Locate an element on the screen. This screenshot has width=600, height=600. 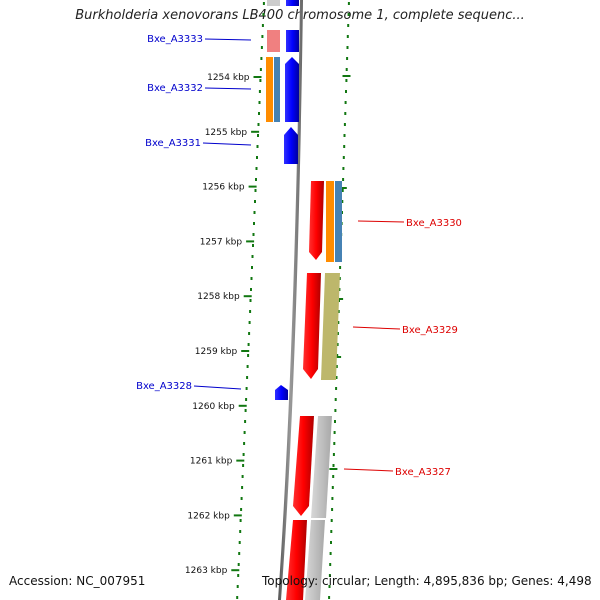
gene-bxe-a3327-grey is located at coordinates (321, 467).